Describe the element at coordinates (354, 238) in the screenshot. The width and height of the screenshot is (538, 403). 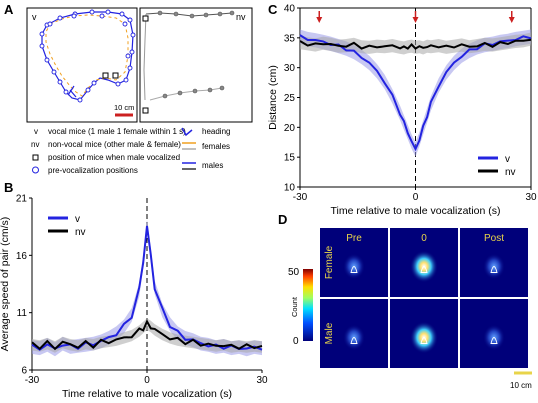
I see `heatmap-col-label: Pre` at that location.